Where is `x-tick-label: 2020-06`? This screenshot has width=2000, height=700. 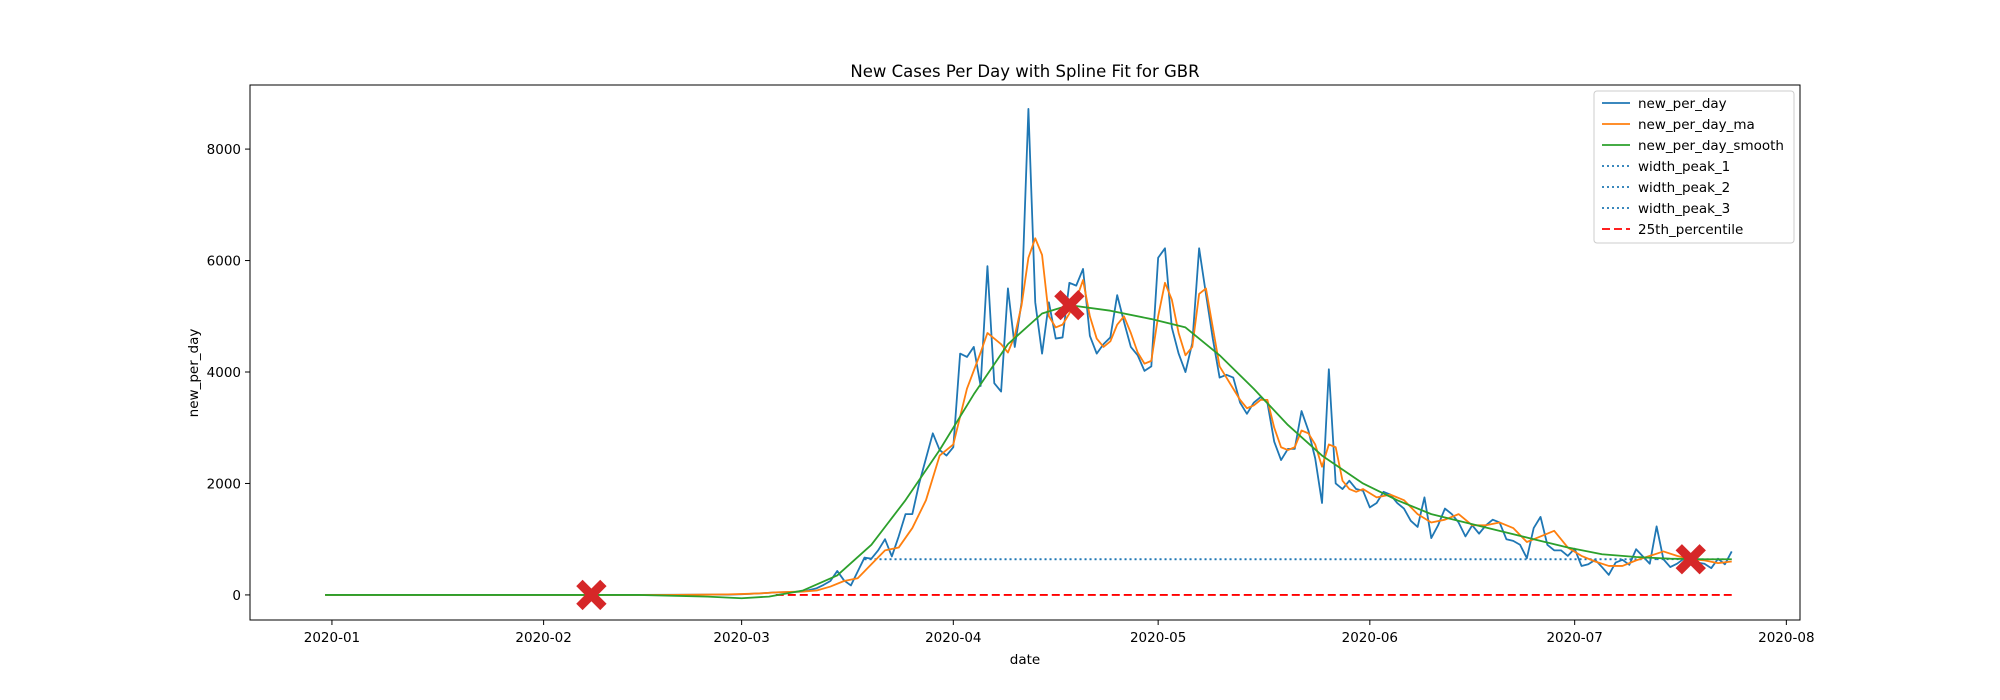
x-tick-label: 2020-06 is located at coordinates (1370, 638).